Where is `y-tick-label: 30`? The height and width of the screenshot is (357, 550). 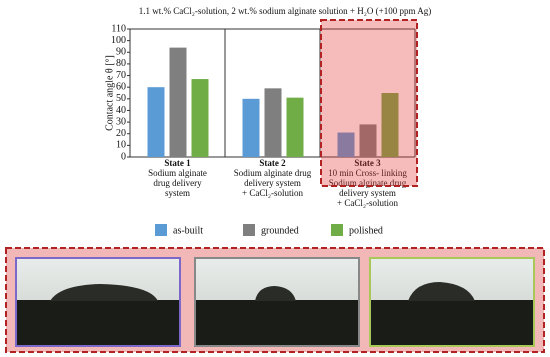
y-tick-label: 30 is located at coordinates (121, 121).